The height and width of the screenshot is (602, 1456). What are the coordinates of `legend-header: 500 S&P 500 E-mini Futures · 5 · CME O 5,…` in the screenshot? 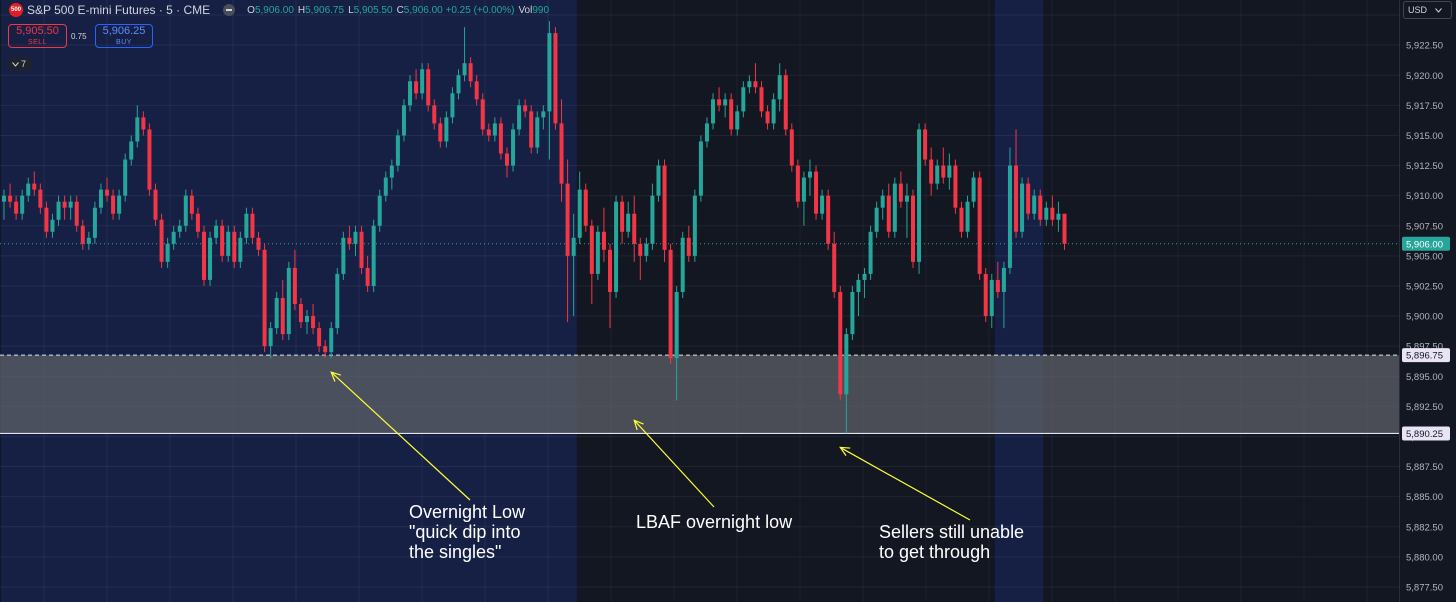 It's located at (274, 10).